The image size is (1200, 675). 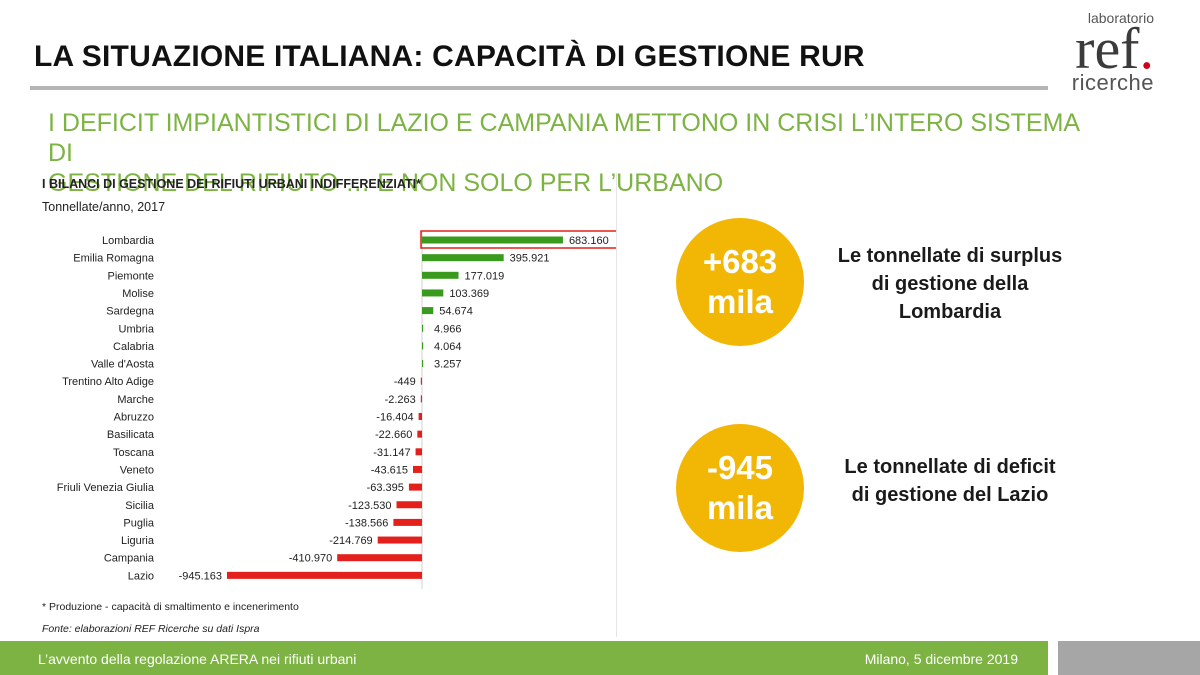 What do you see at coordinates (950, 467) in the screenshot?
I see `deficit-caption-line-1: Le tonnellate di deficit` at bounding box center [950, 467].